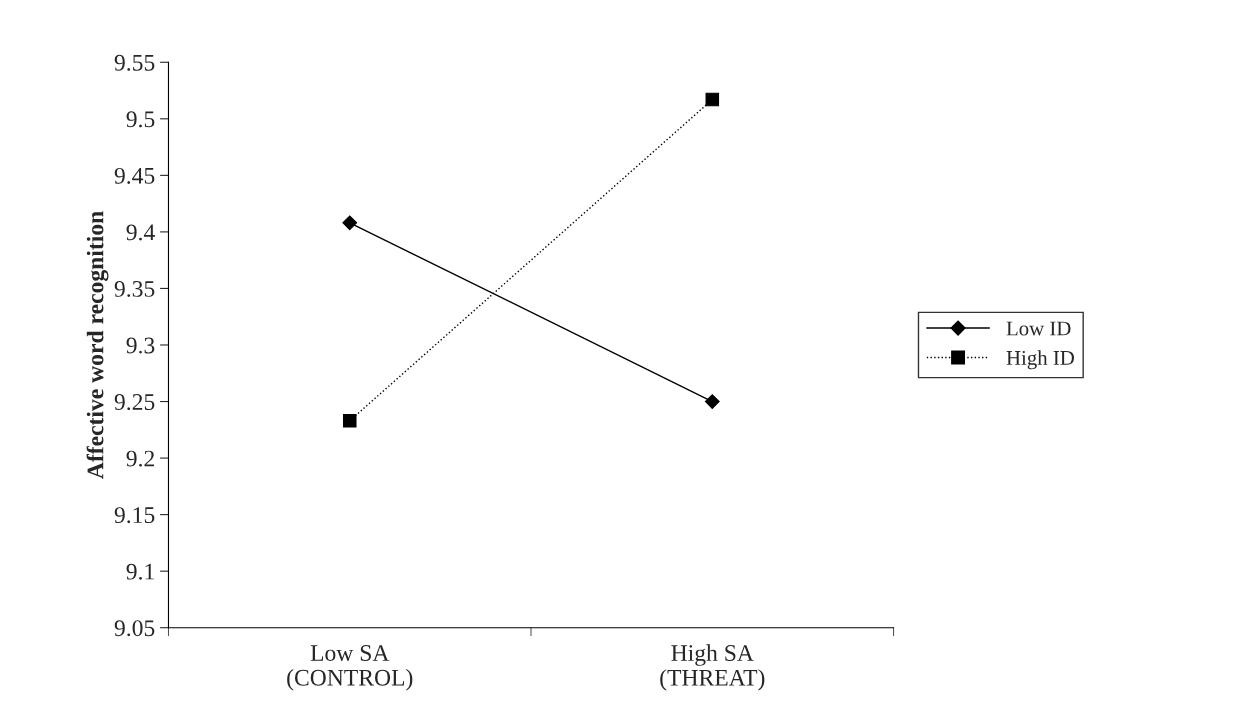 This screenshot has width=1248, height=724. What do you see at coordinates (134, 289) in the screenshot?
I see `y-tick-label: 9.35` at bounding box center [134, 289].